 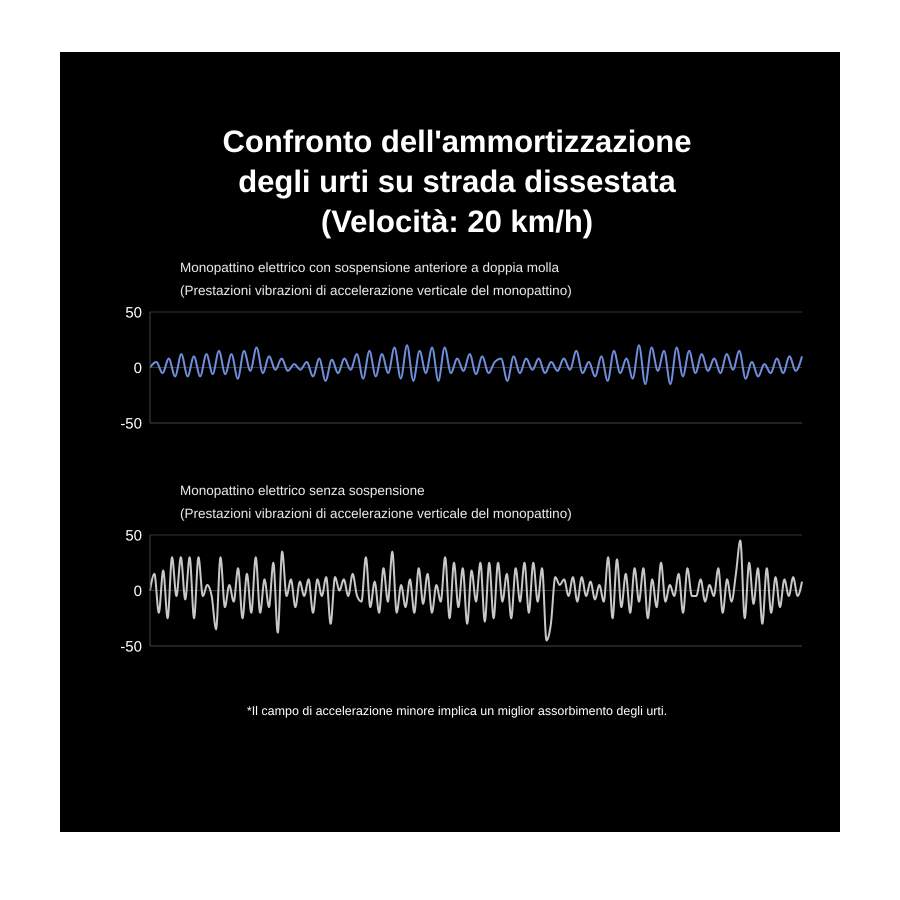 I want to click on chart-title: Confronto dell'ammortizzazione degli urti su strada dissestata (Velocità: 20 km/h), so click(x=457, y=182).